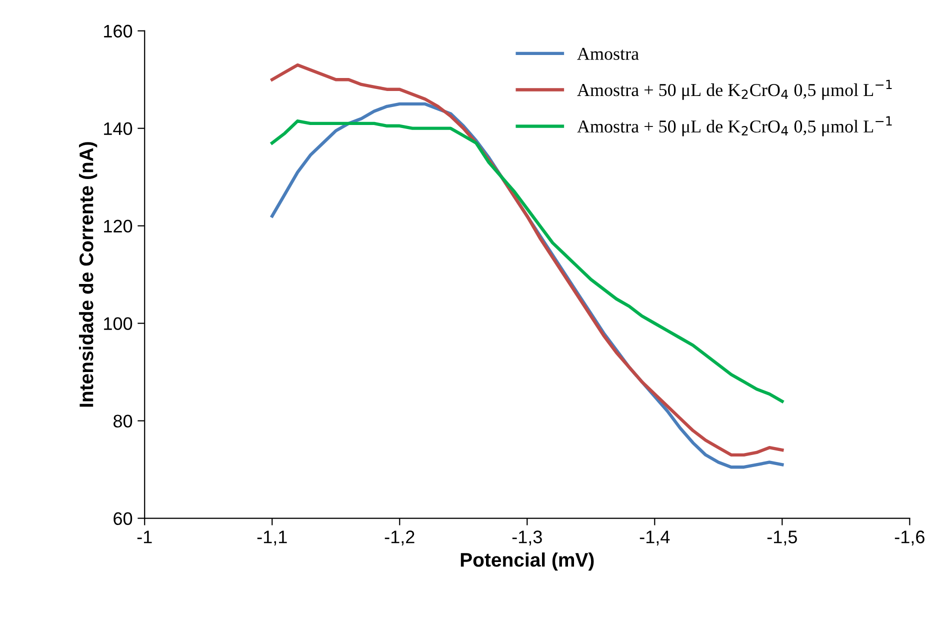 This screenshot has width=933, height=617. What do you see at coordinates (118, 31) in the screenshot?
I see `y-tick-label: 160` at bounding box center [118, 31].